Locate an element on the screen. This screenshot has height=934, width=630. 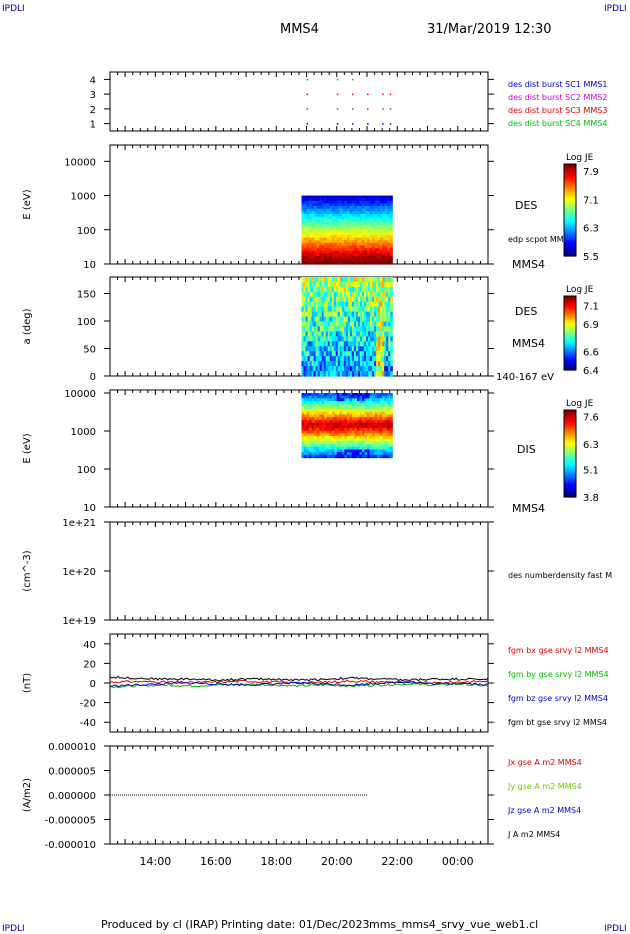
panel-5-ytick-label: 20 is located at coordinates (89, 664).